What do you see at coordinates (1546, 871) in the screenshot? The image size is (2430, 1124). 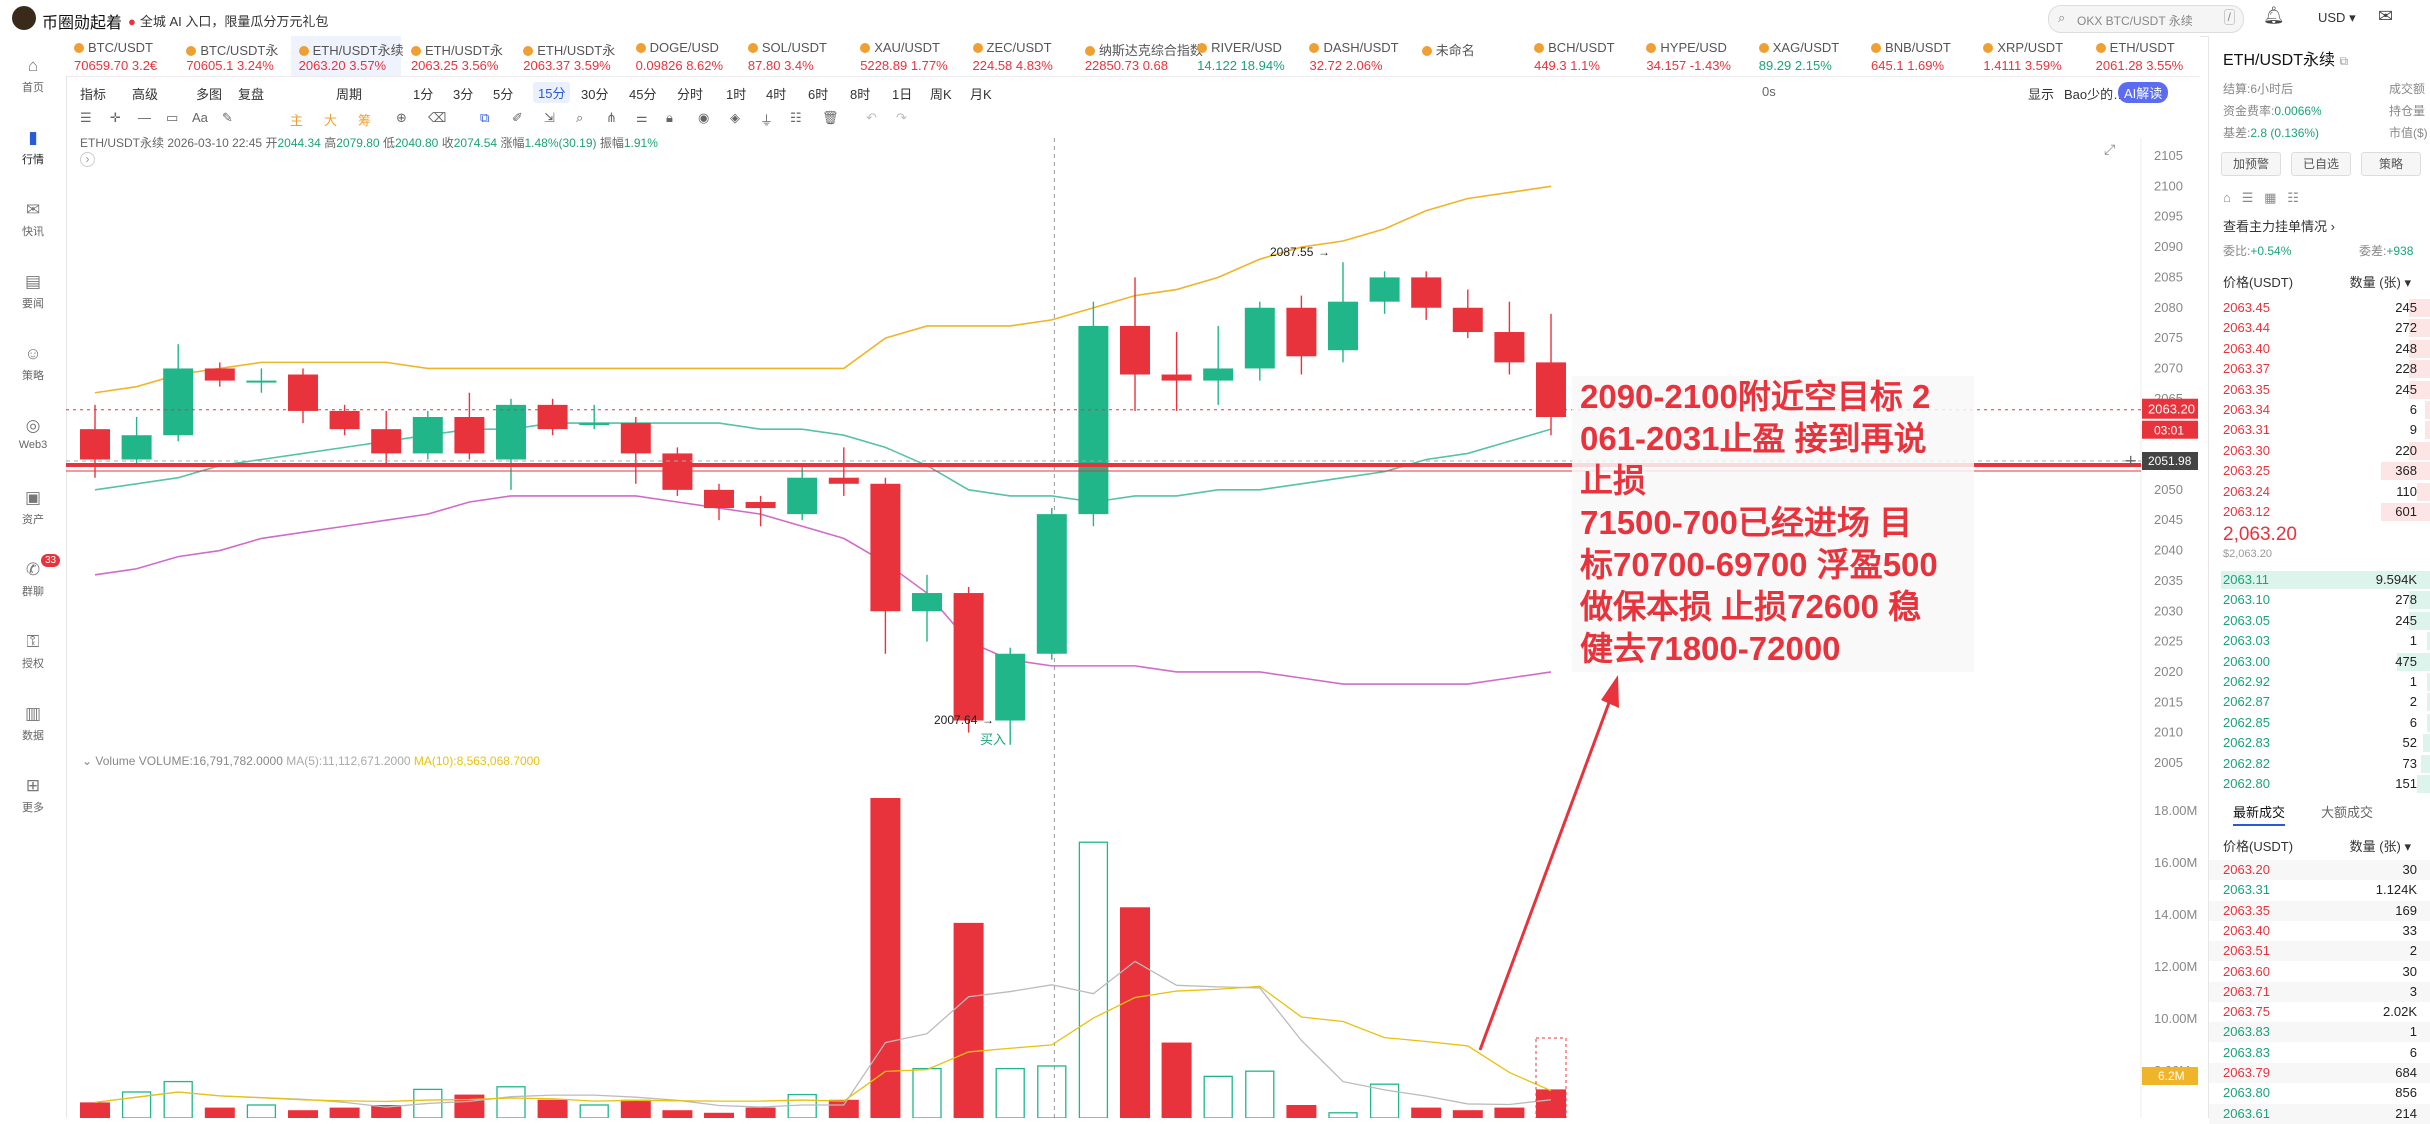 I see `annotation-arrow` at bounding box center [1546, 871].